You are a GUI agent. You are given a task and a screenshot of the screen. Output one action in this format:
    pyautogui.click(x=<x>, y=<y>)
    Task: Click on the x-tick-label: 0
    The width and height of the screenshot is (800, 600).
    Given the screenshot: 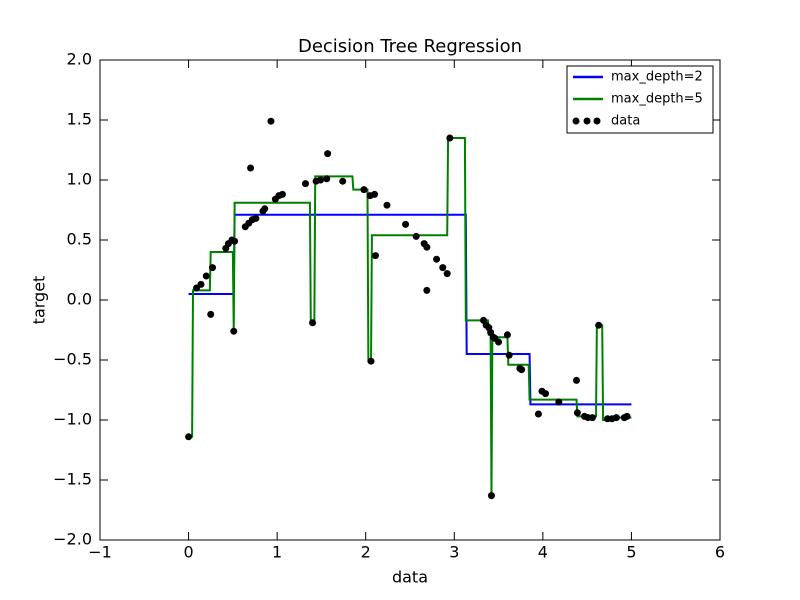 What is the action you would take?
    pyautogui.click(x=188, y=552)
    